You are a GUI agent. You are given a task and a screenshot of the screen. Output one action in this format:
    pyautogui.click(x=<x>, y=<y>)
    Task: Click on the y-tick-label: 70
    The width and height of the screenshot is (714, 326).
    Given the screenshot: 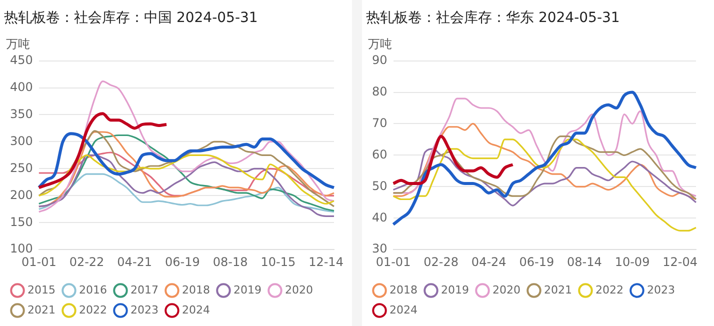 What is the action you would take?
    pyautogui.click(x=380, y=123)
    